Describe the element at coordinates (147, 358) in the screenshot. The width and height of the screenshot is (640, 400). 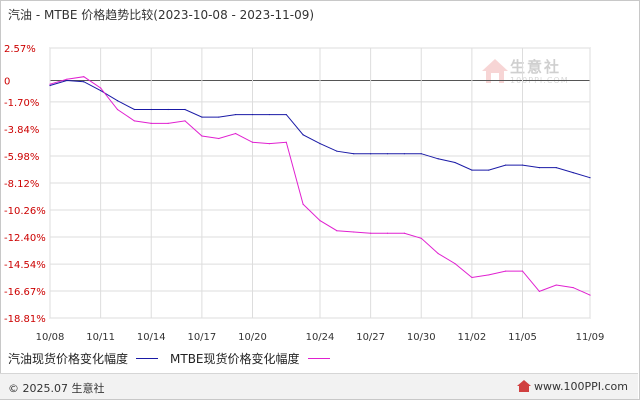
I see `legend-swatch-gasoline` at that location.